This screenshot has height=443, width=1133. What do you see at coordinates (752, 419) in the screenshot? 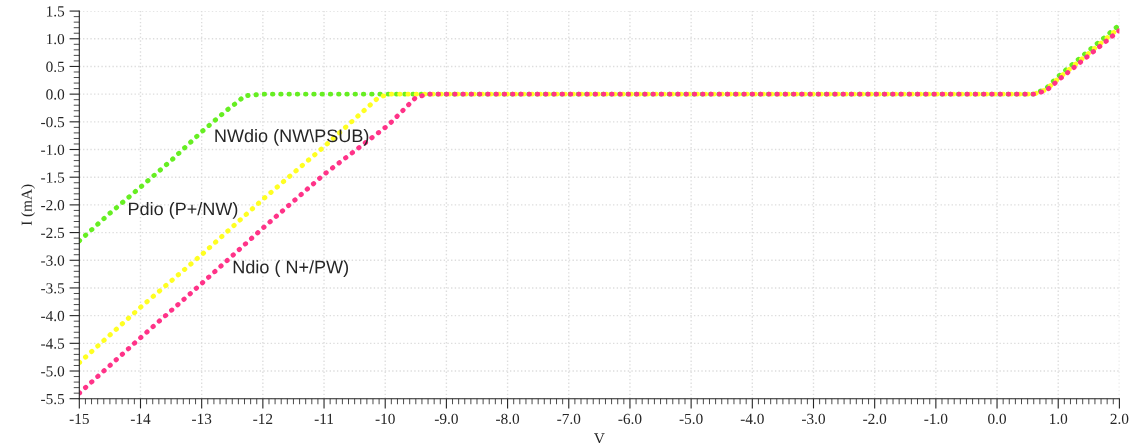
I see `x-tick-label: -4.0` at bounding box center [752, 419].